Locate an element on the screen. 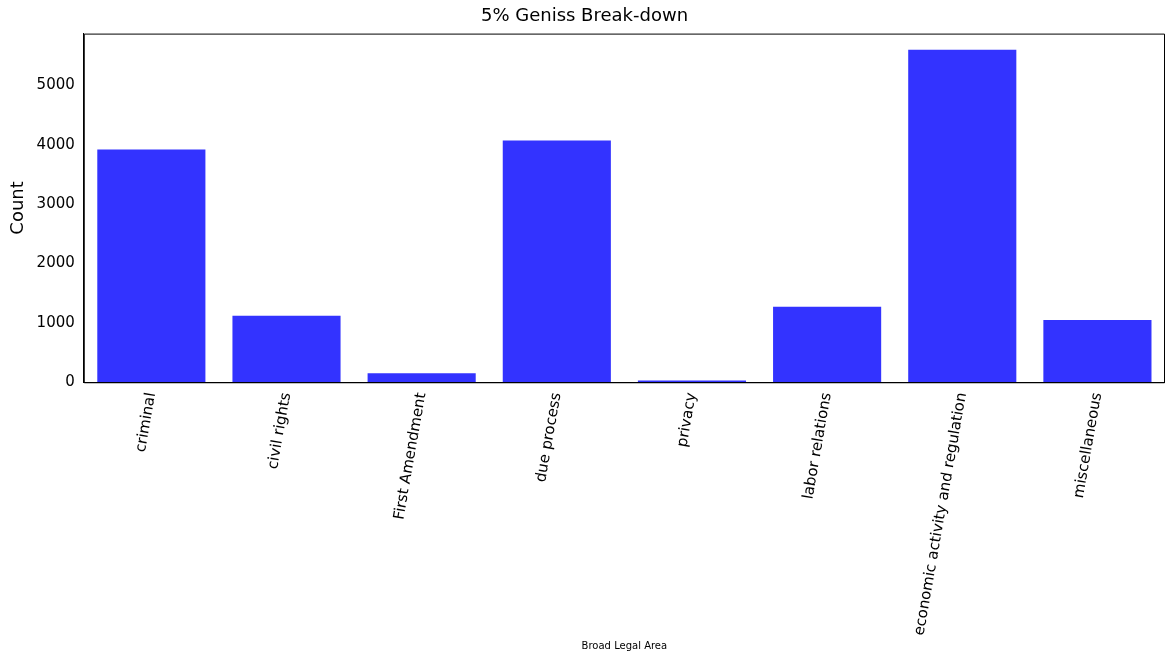 The image size is (1165, 654). x-tick-label: criminal is located at coordinates (145, 422).